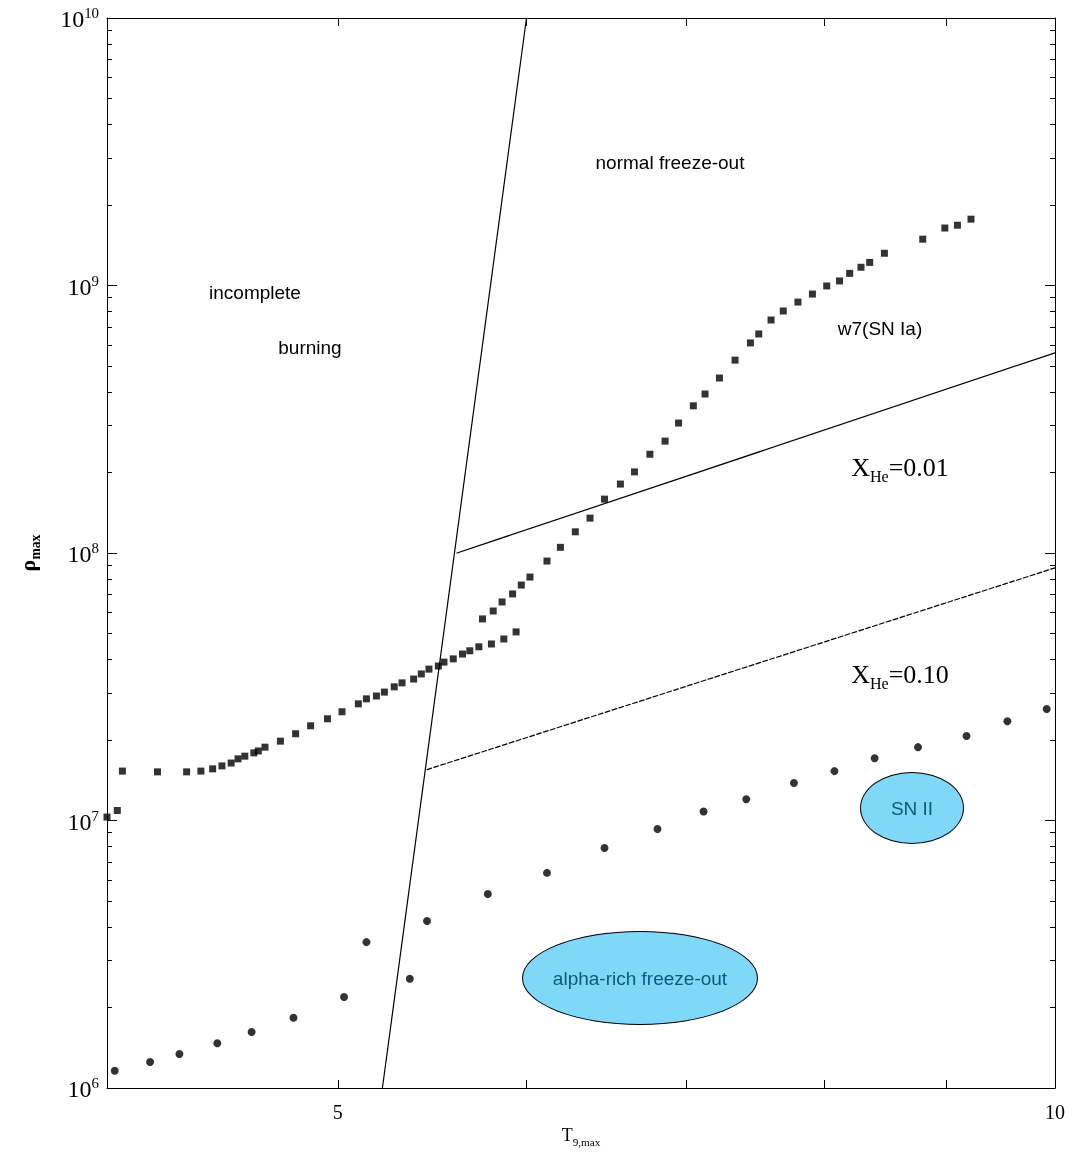 The height and width of the screenshot is (1175, 1077). What do you see at coordinates (912, 808) in the screenshot?
I see `annotation: SN II` at bounding box center [912, 808].